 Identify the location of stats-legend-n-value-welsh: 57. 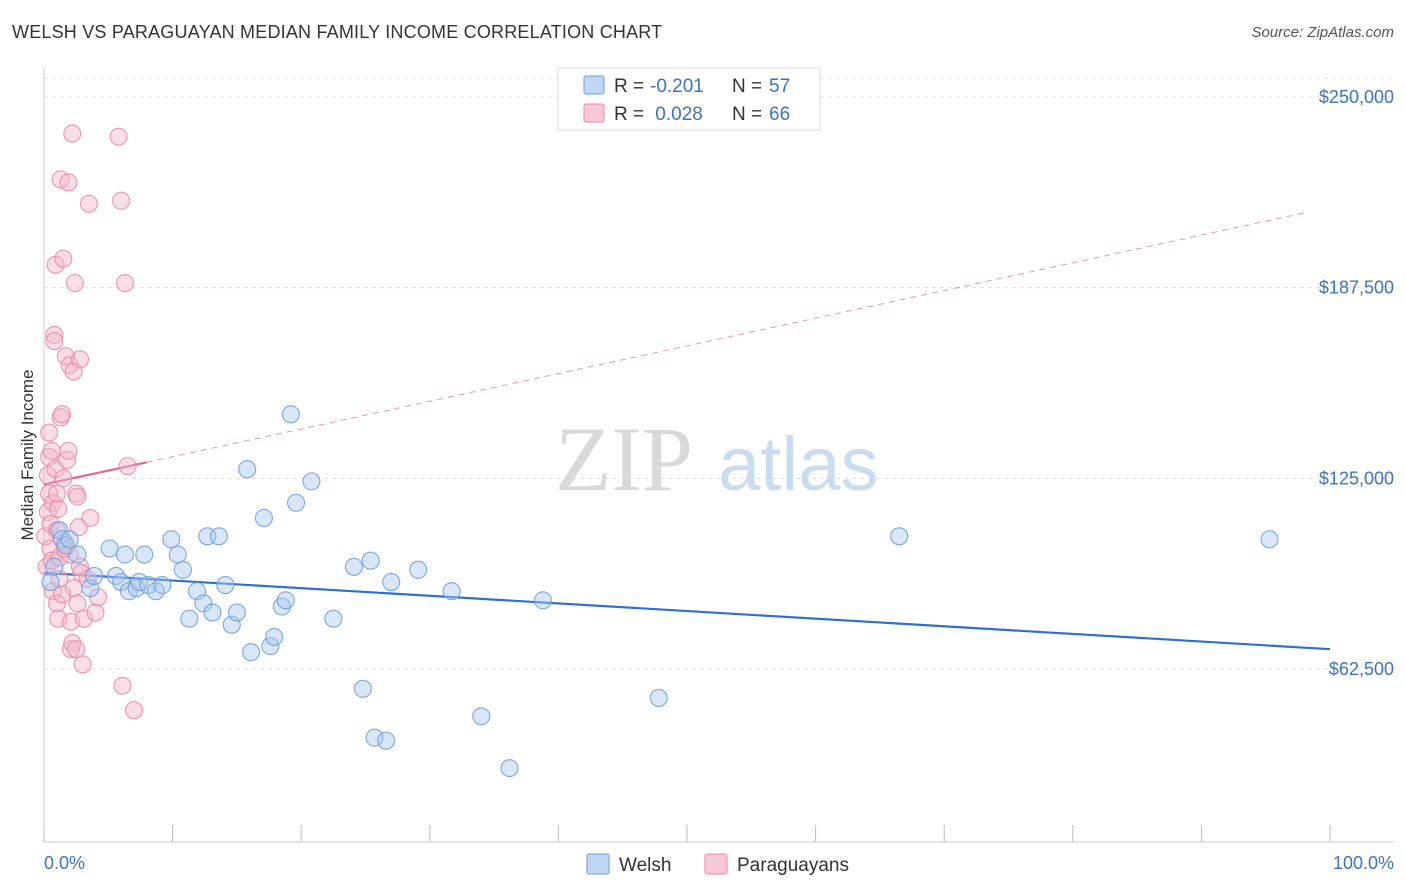
(779, 86).